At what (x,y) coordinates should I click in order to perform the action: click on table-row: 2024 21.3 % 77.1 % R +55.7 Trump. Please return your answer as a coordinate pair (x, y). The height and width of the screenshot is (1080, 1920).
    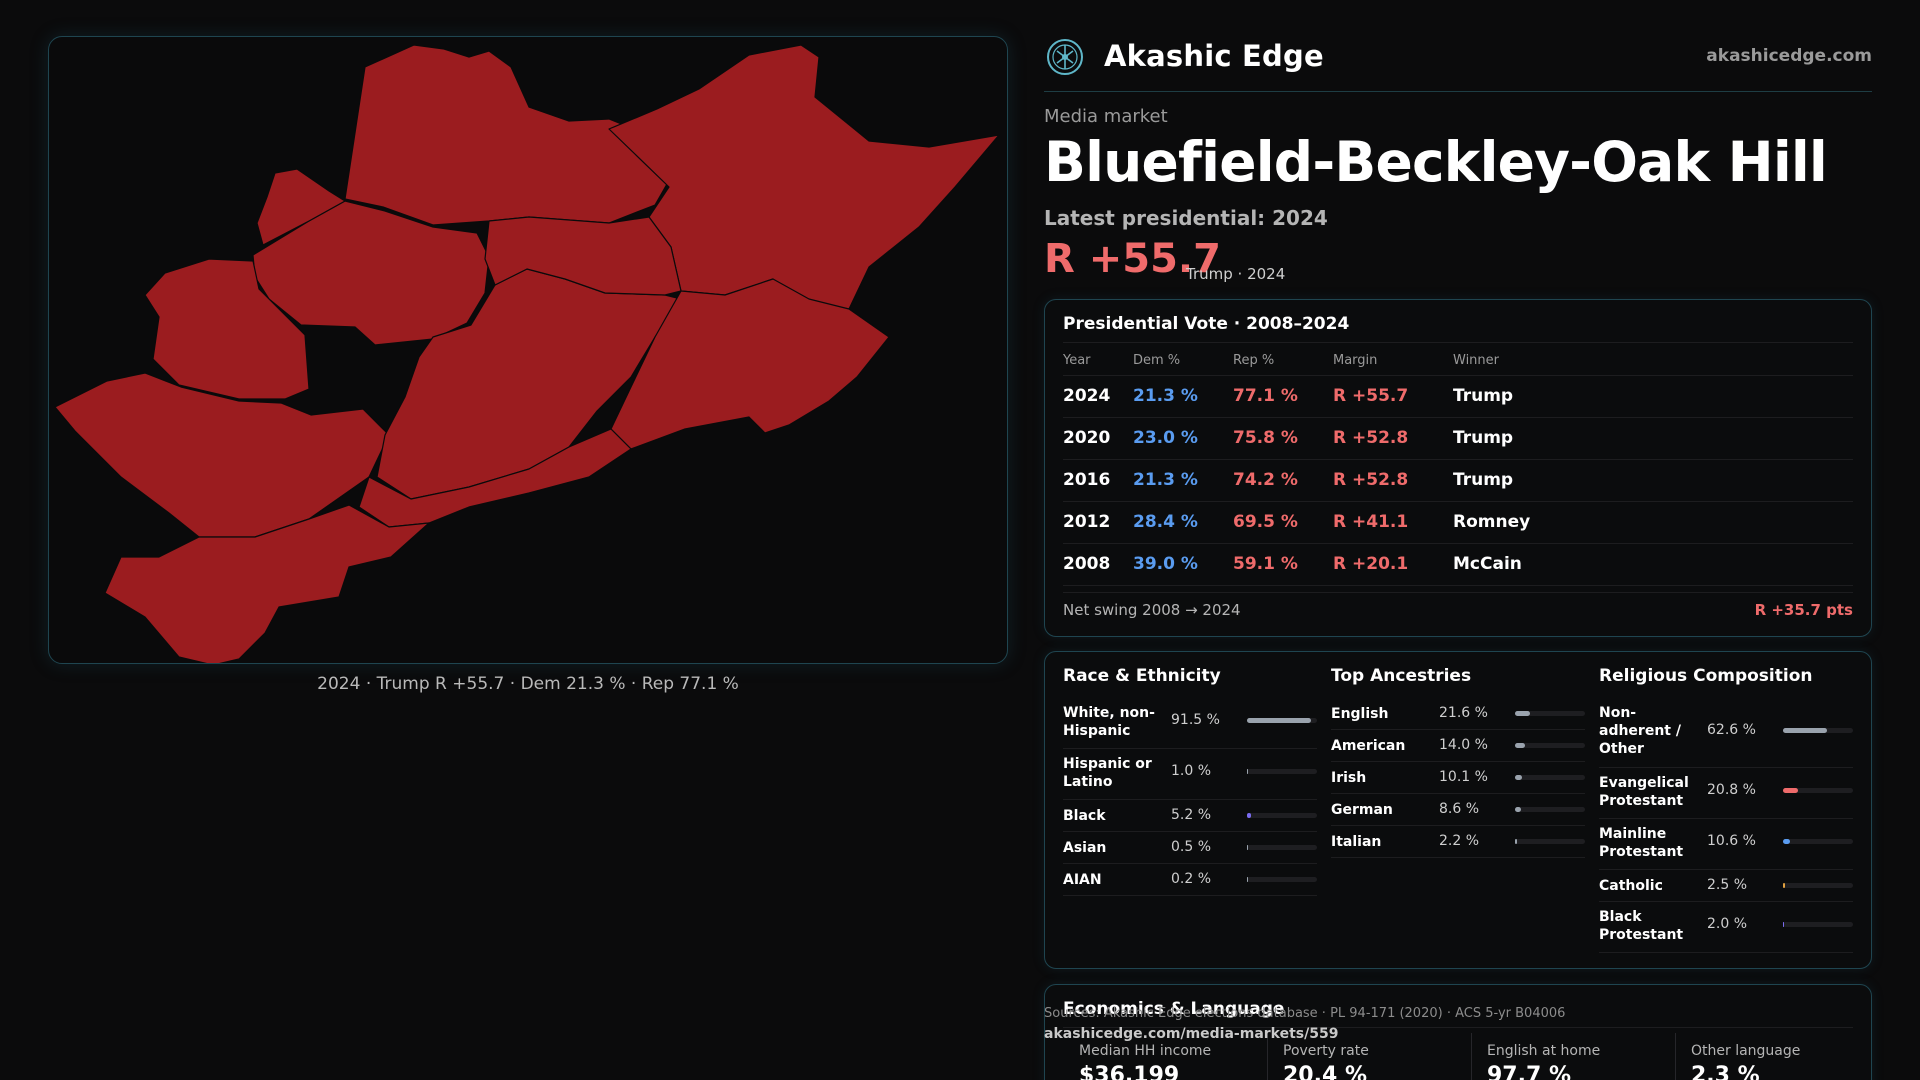
    Looking at the image, I should click on (1458, 397).